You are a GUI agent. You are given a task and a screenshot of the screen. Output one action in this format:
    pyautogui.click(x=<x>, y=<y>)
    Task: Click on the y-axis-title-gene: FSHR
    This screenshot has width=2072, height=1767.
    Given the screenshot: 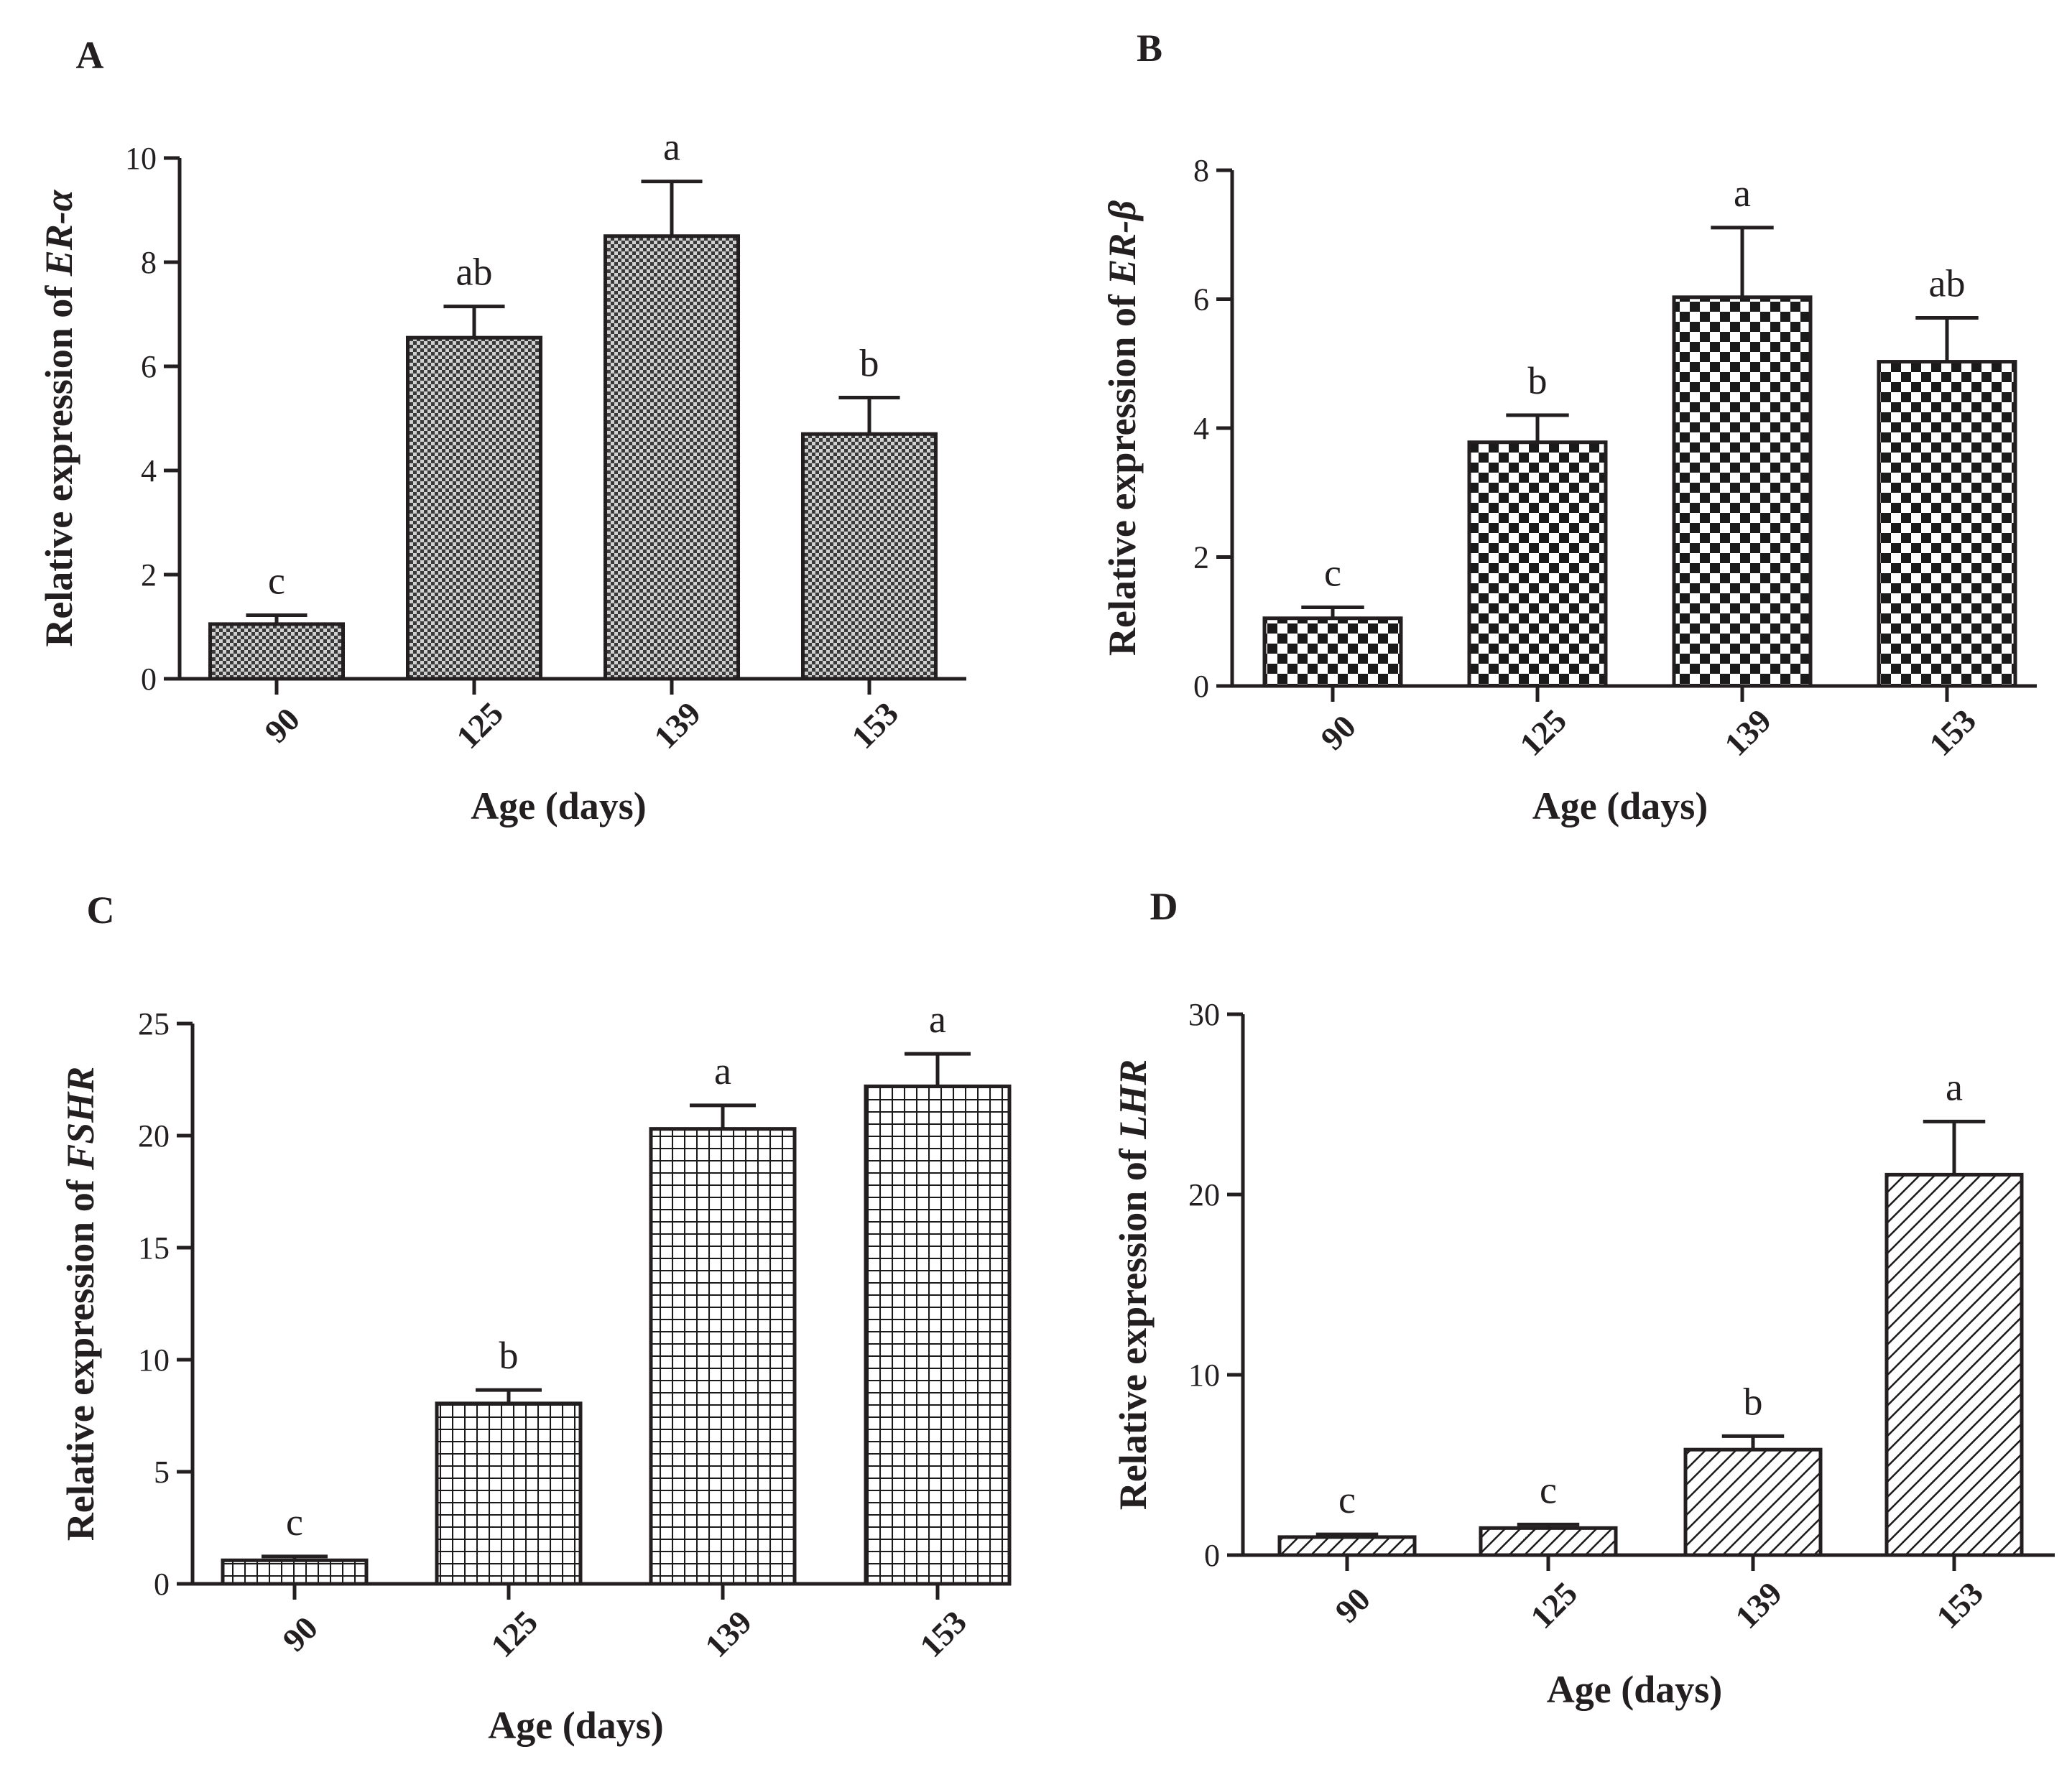 What is the action you would take?
    pyautogui.click(x=80, y=1119)
    